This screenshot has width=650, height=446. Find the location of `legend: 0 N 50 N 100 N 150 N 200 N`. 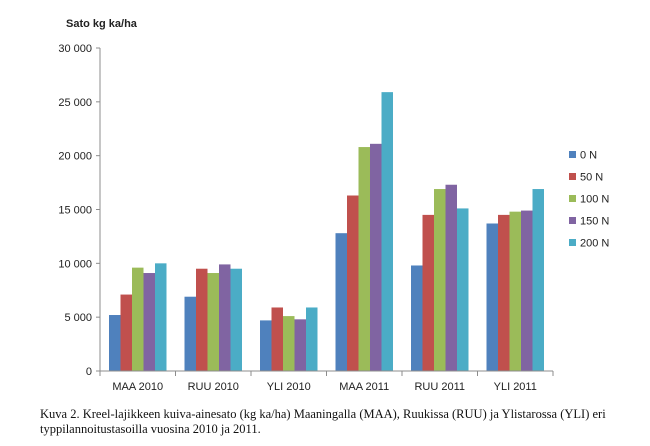

legend: 0 N 50 N 100 N 150 N 200 N is located at coordinates (589, 200).